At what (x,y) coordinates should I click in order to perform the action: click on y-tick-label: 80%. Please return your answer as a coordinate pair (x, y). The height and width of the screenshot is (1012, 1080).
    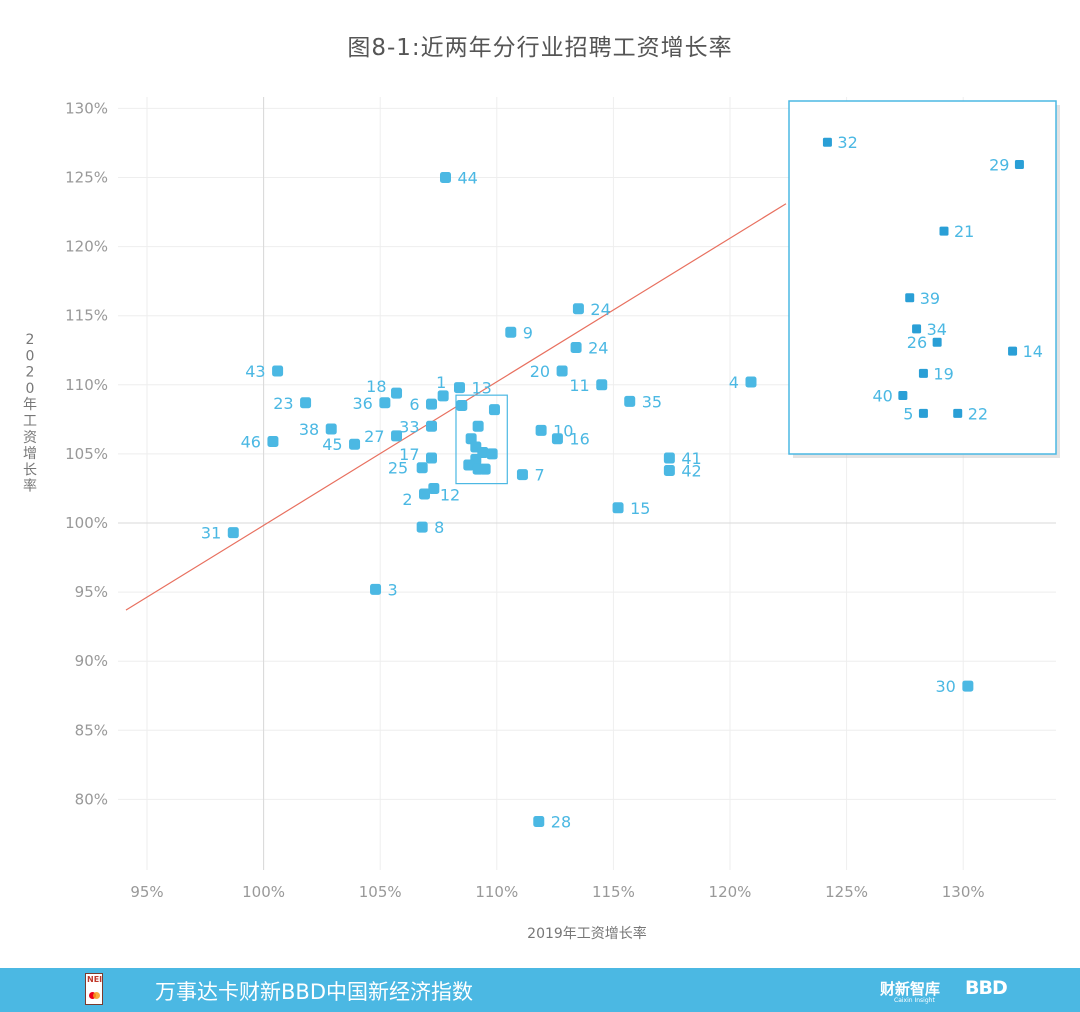
    Looking at the image, I should click on (91, 799).